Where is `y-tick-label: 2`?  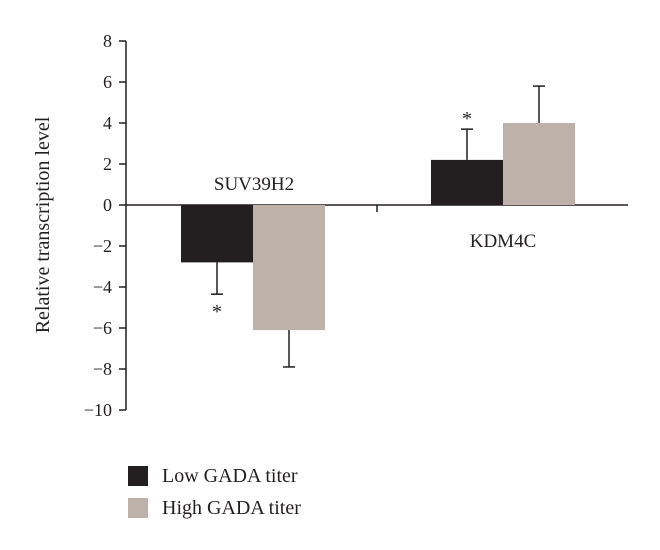 y-tick-label: 2 is located at coordinates (107, 164).